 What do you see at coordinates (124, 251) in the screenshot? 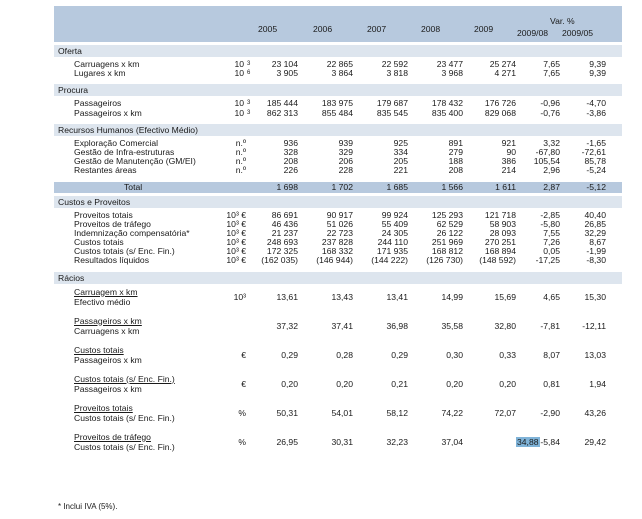
I see `row-label: Custos totais (s/ Enc. Fin.)` at bounding box center [124, 251].